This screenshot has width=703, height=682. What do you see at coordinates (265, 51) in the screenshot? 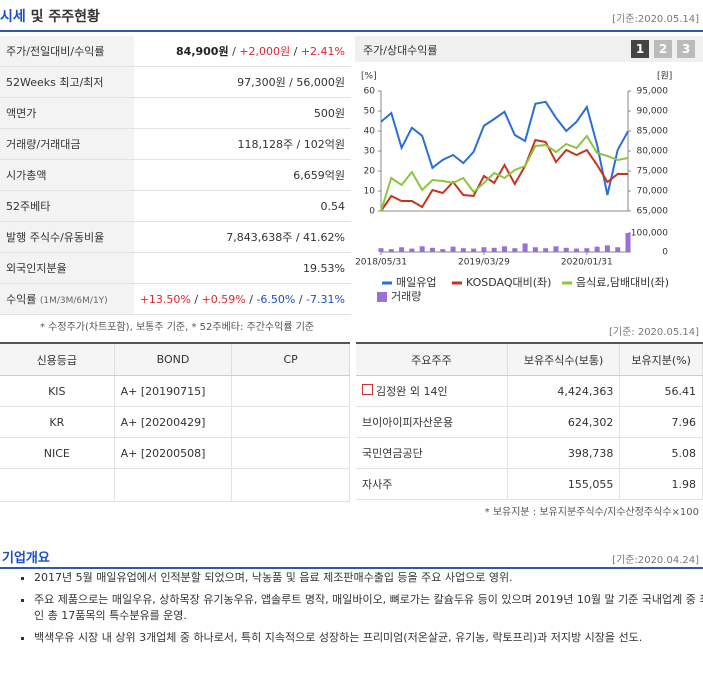
I see `value-part: +2,000원` at bounding box center [265, 51].